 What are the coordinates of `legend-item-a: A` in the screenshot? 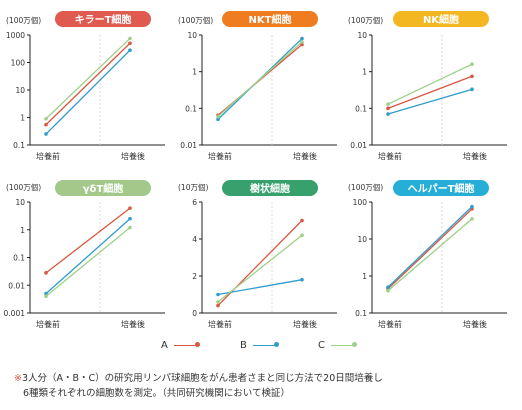 It's located at (180, 345).